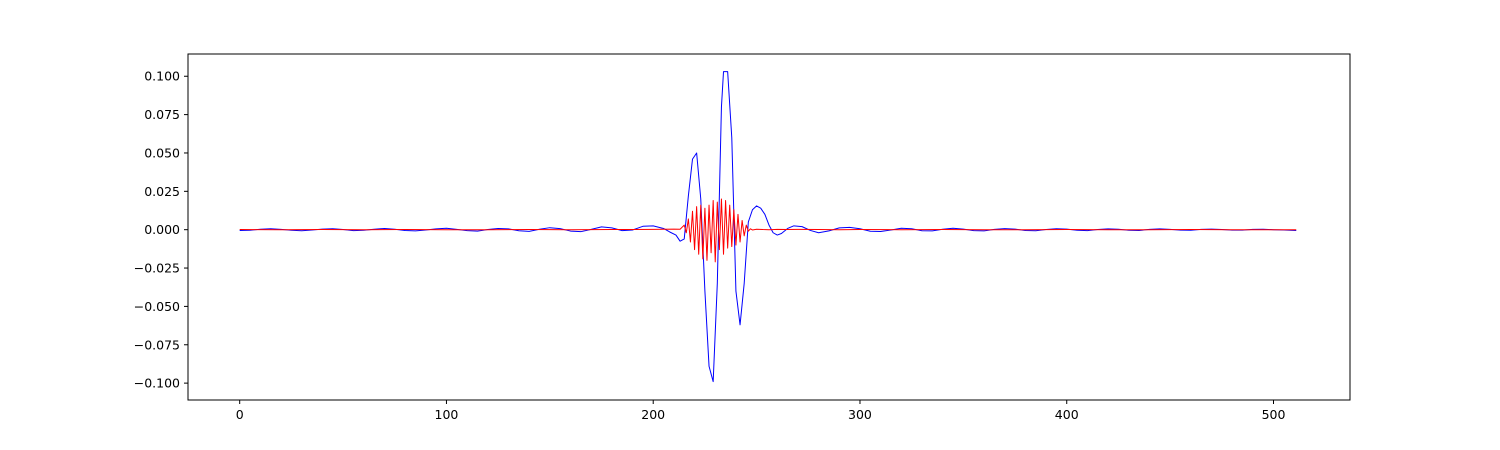 Image resolution: width=1500 pixels, height=450 pixels. What do you see at coordinates (162, 114) in the screenshot?
I see `y-tick-label: 0.075` at bounding box center [162, 114].